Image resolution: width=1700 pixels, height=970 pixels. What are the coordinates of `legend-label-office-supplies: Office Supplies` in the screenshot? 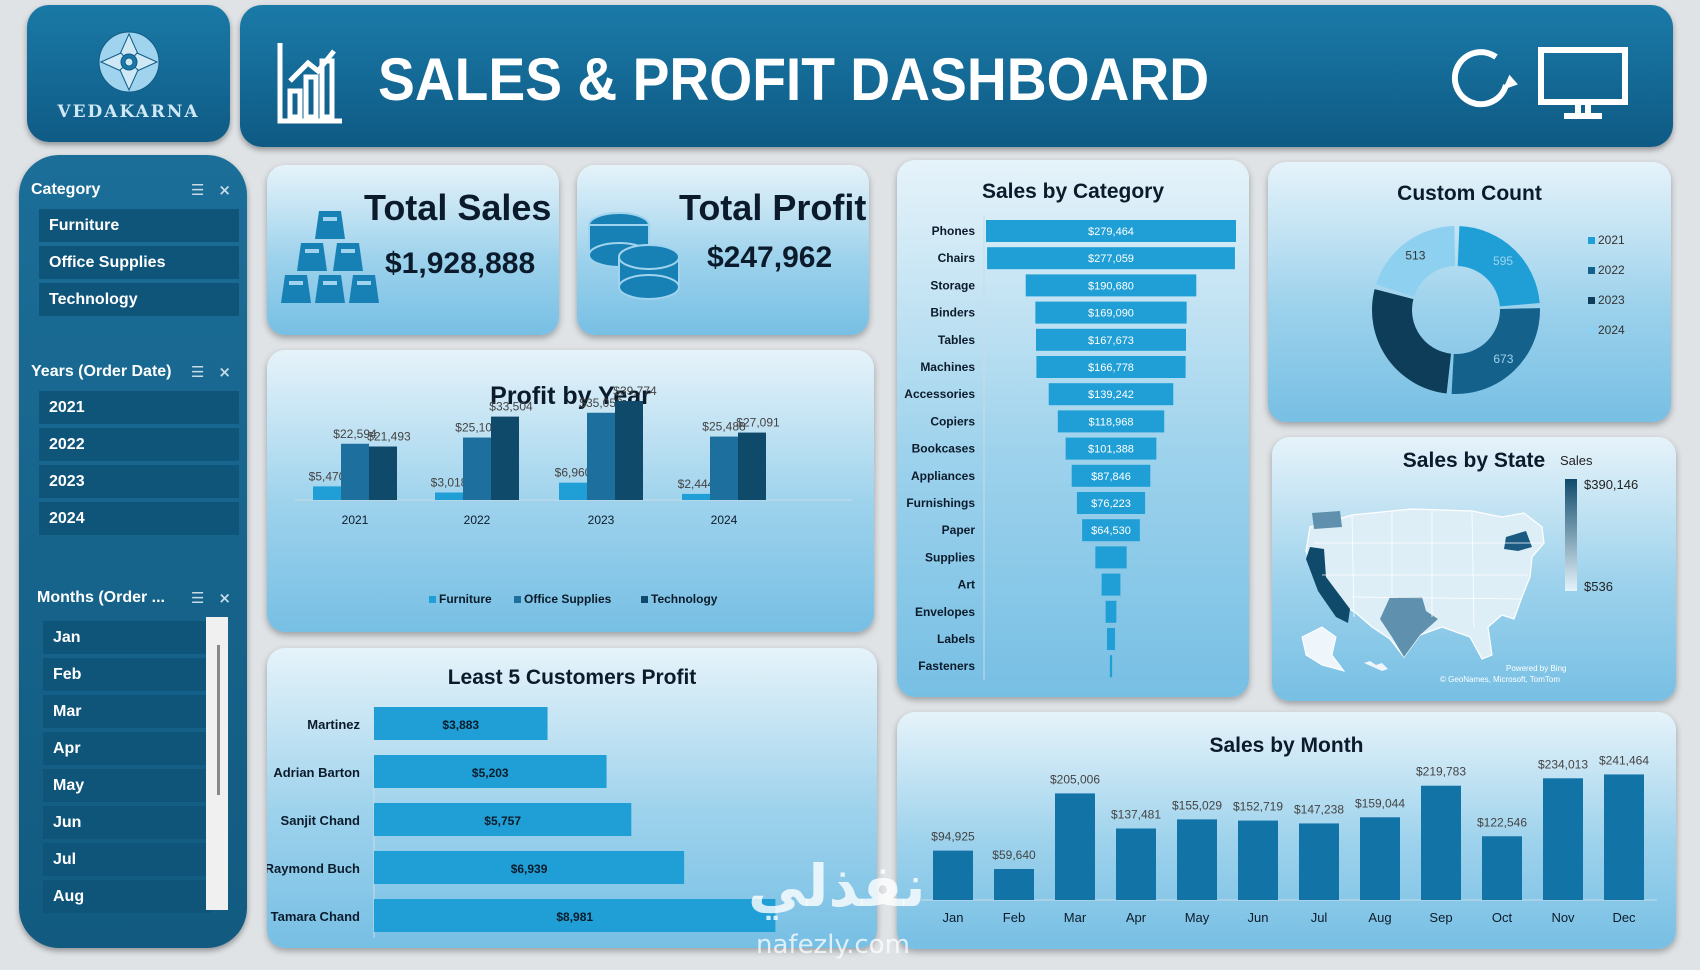 It's located at (568, 599).